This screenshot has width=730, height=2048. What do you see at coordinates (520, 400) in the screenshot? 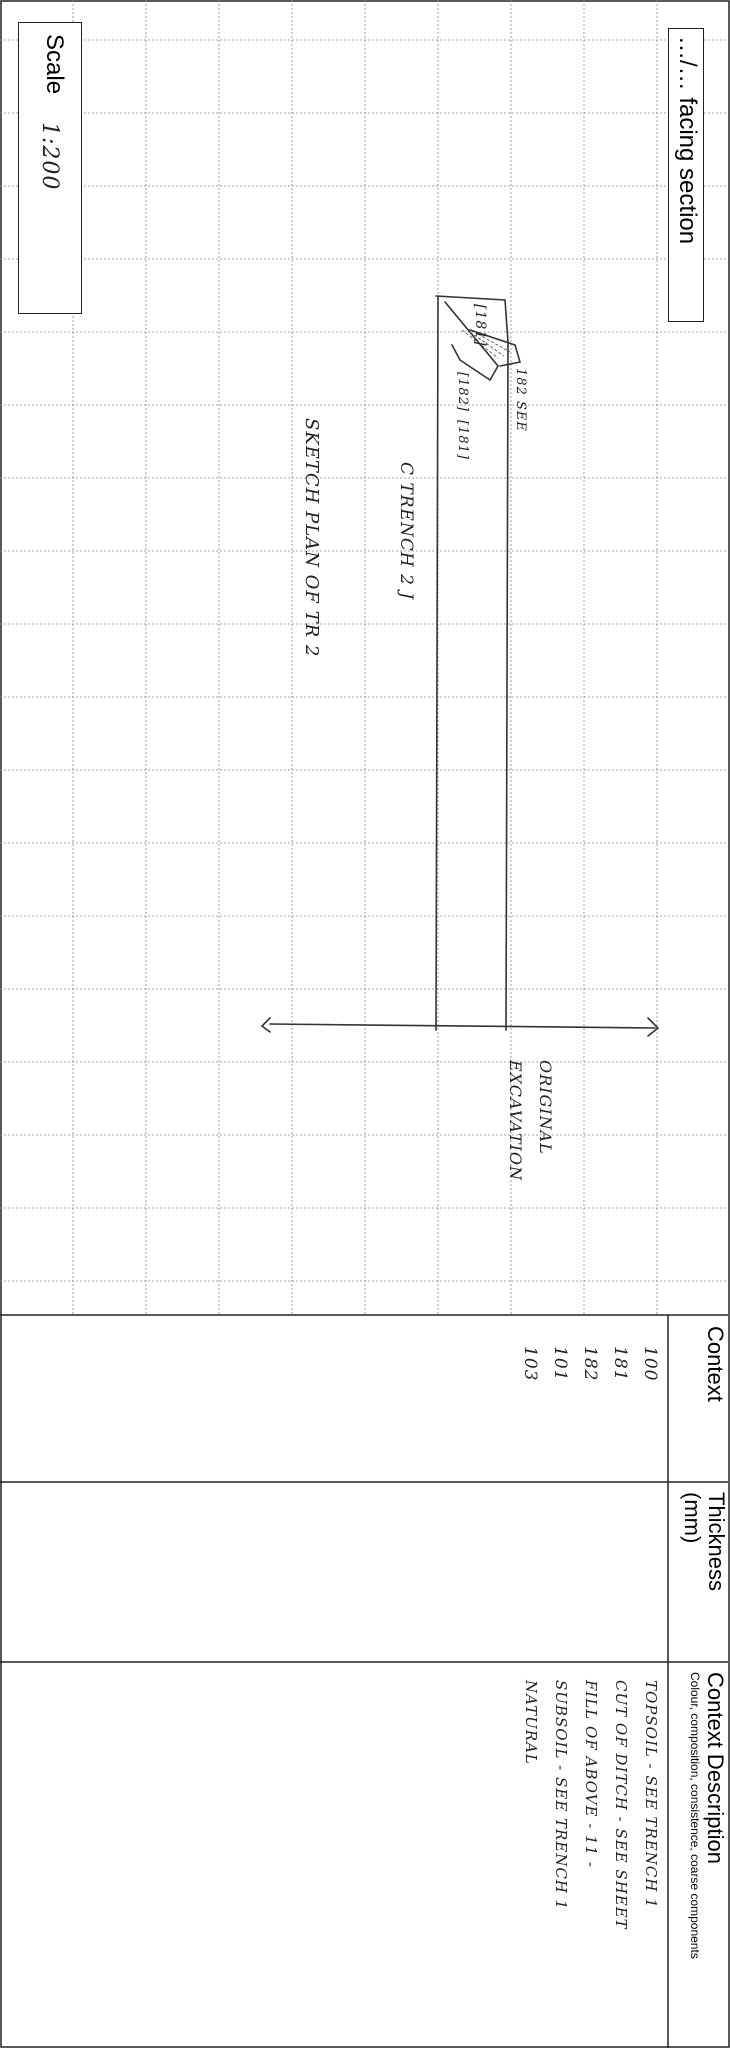
I see `see-note: 182 SEE` at bounding box center [520, 400].